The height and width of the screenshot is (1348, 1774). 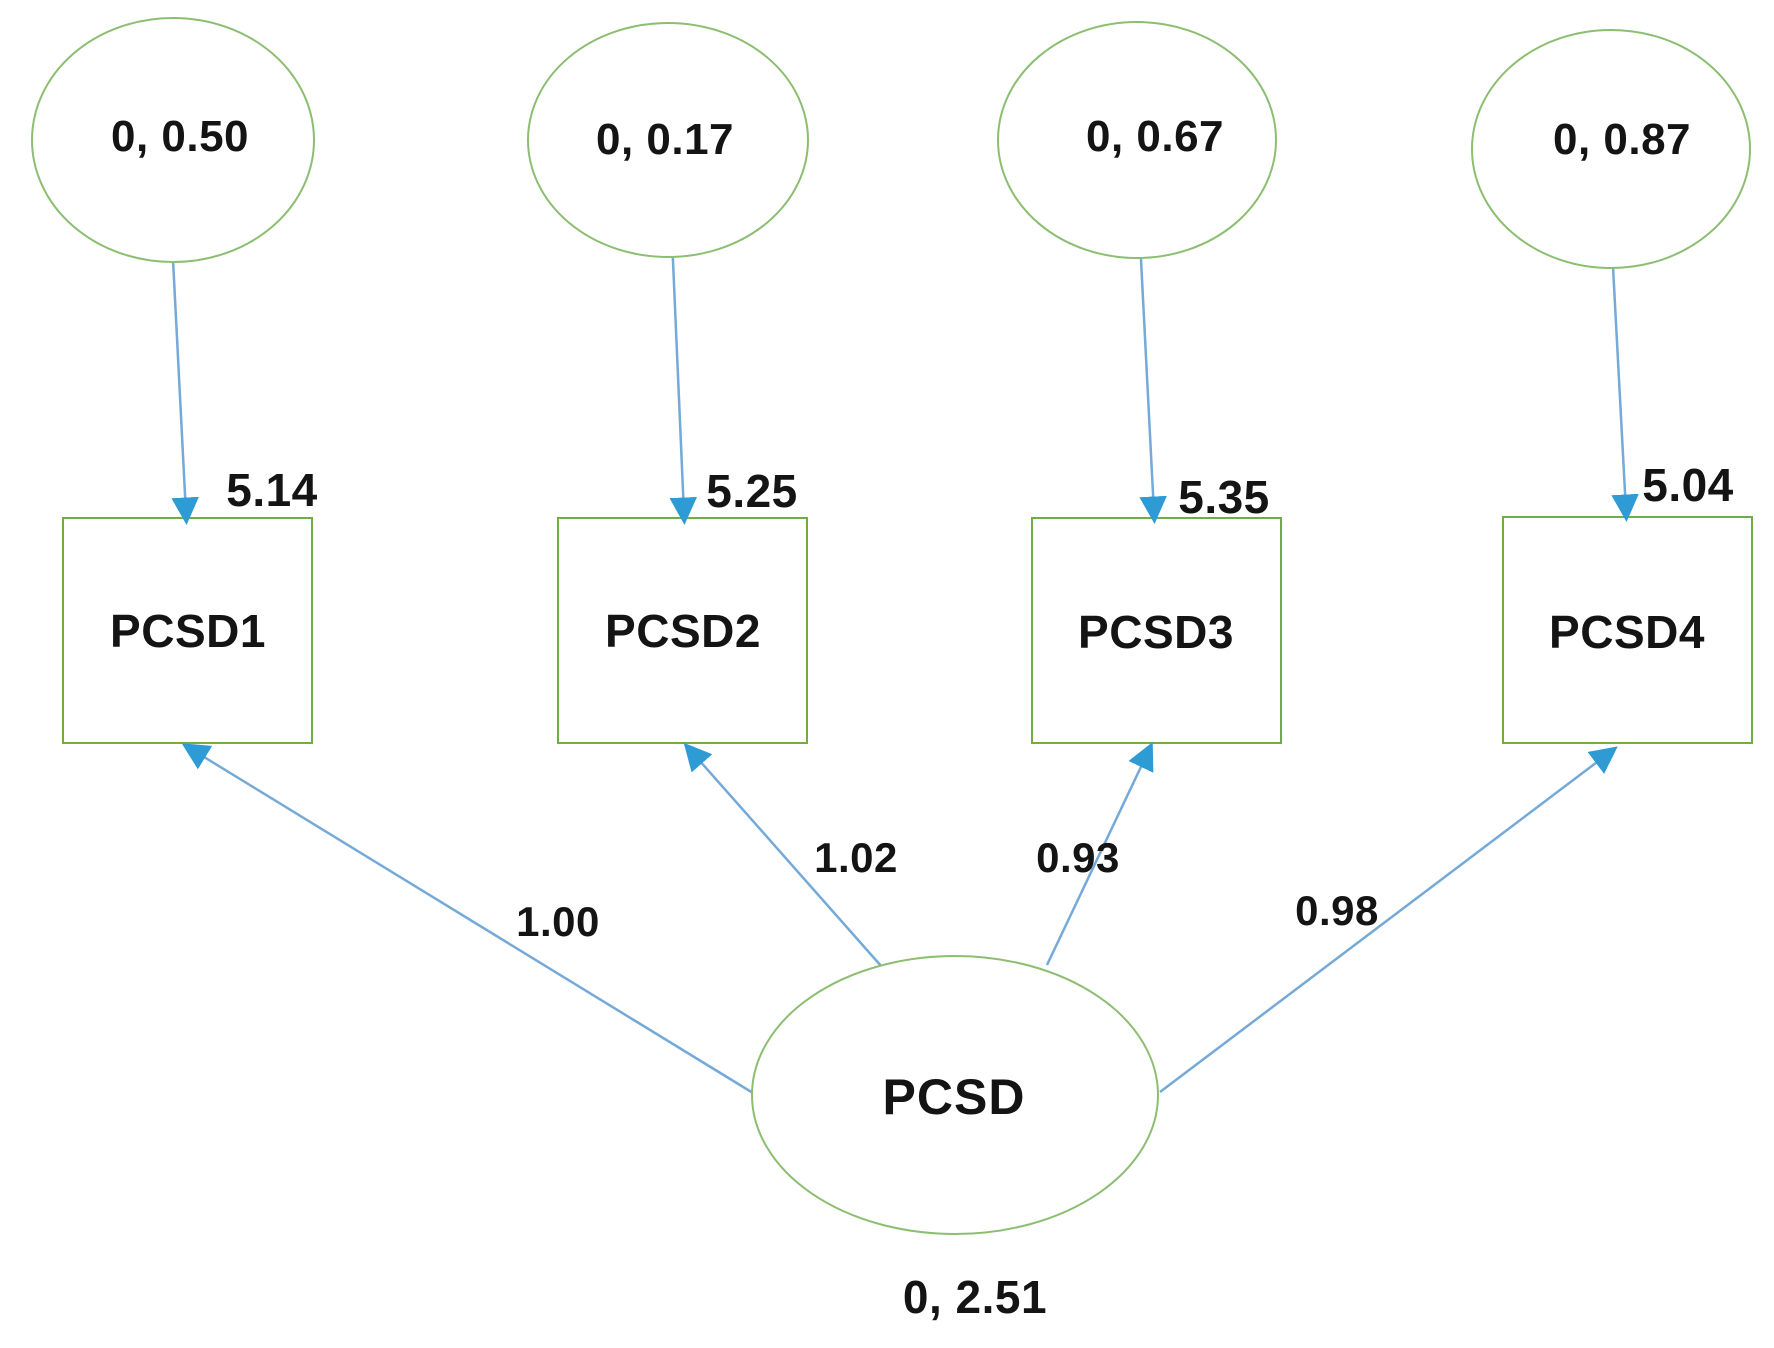 What do you see at coordinates (975, 1297) in the screenshot?
I see `latent-mean-variance-label: 0, 2.51` at bounding box center [975, 1297].